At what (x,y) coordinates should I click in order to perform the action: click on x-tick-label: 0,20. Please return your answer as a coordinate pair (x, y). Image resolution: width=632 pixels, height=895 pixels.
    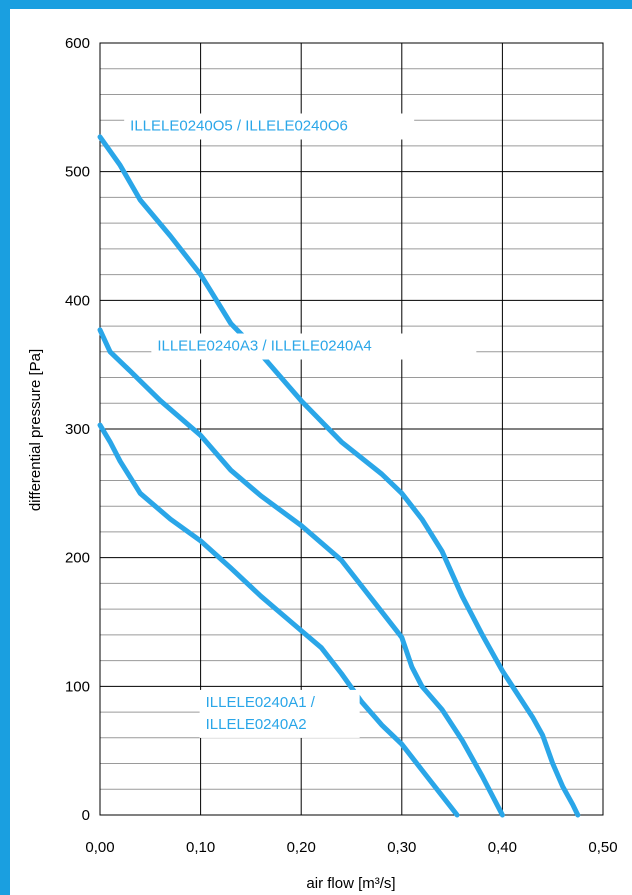
    Looking at the image, I should click on (301, 847).